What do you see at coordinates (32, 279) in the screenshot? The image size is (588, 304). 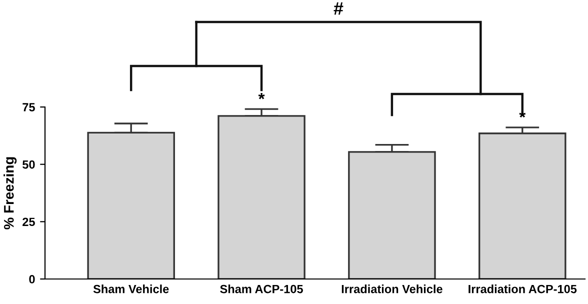 I see `y-tick-label: 0` at bounding box center [32, 279].